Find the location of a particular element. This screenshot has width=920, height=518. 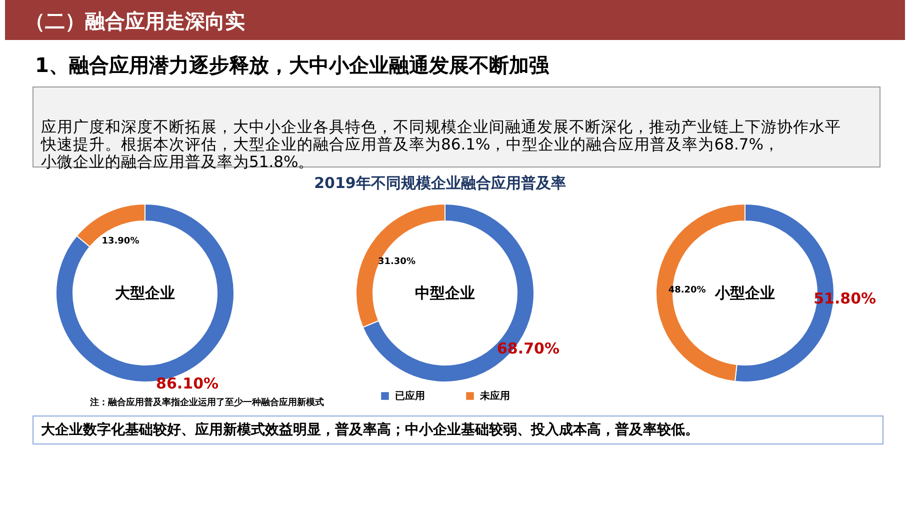

text: 1、融合应用潜力逐步释放，大中小企业融通发展不断加强 is located at coordinates (292, 65).